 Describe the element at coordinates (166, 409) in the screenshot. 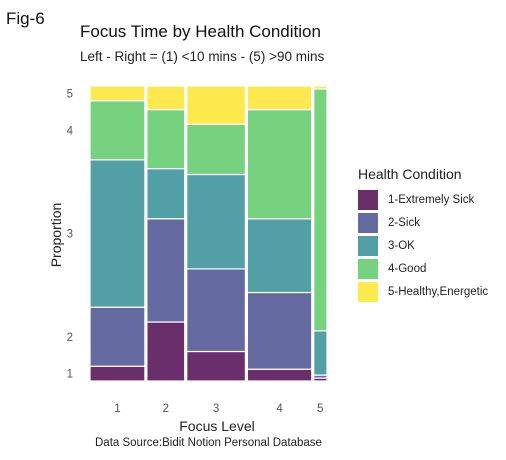

I see `x-tick-label: 2` at that location.